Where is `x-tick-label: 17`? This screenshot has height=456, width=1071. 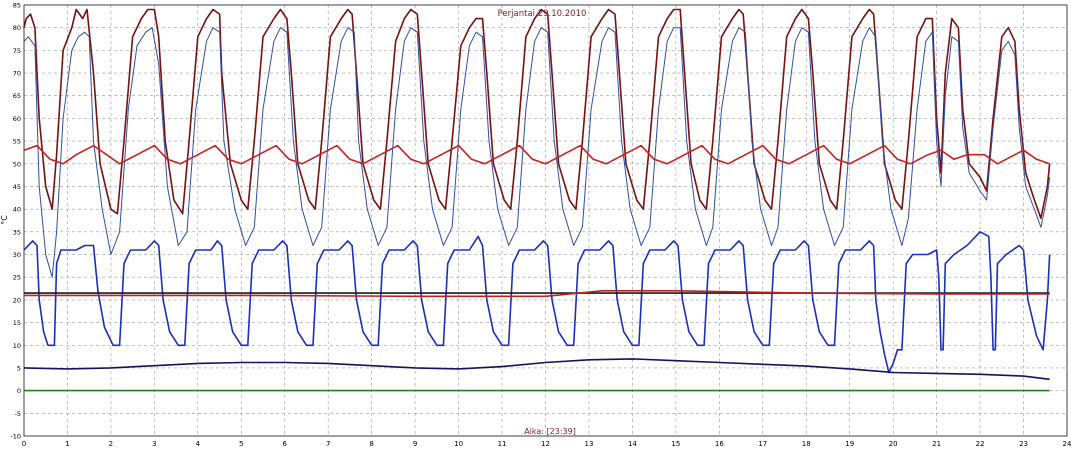
x-tick-label: 17 is located at coordinates (762, 444).